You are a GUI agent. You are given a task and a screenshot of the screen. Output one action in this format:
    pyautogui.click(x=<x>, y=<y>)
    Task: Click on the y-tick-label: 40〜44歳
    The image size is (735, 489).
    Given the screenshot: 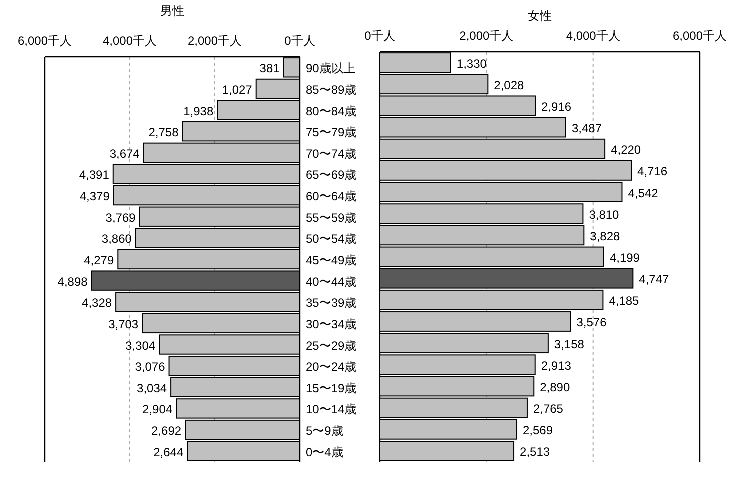 What is the action you would take?
    pyautogui.click(x=331, y=281)
    